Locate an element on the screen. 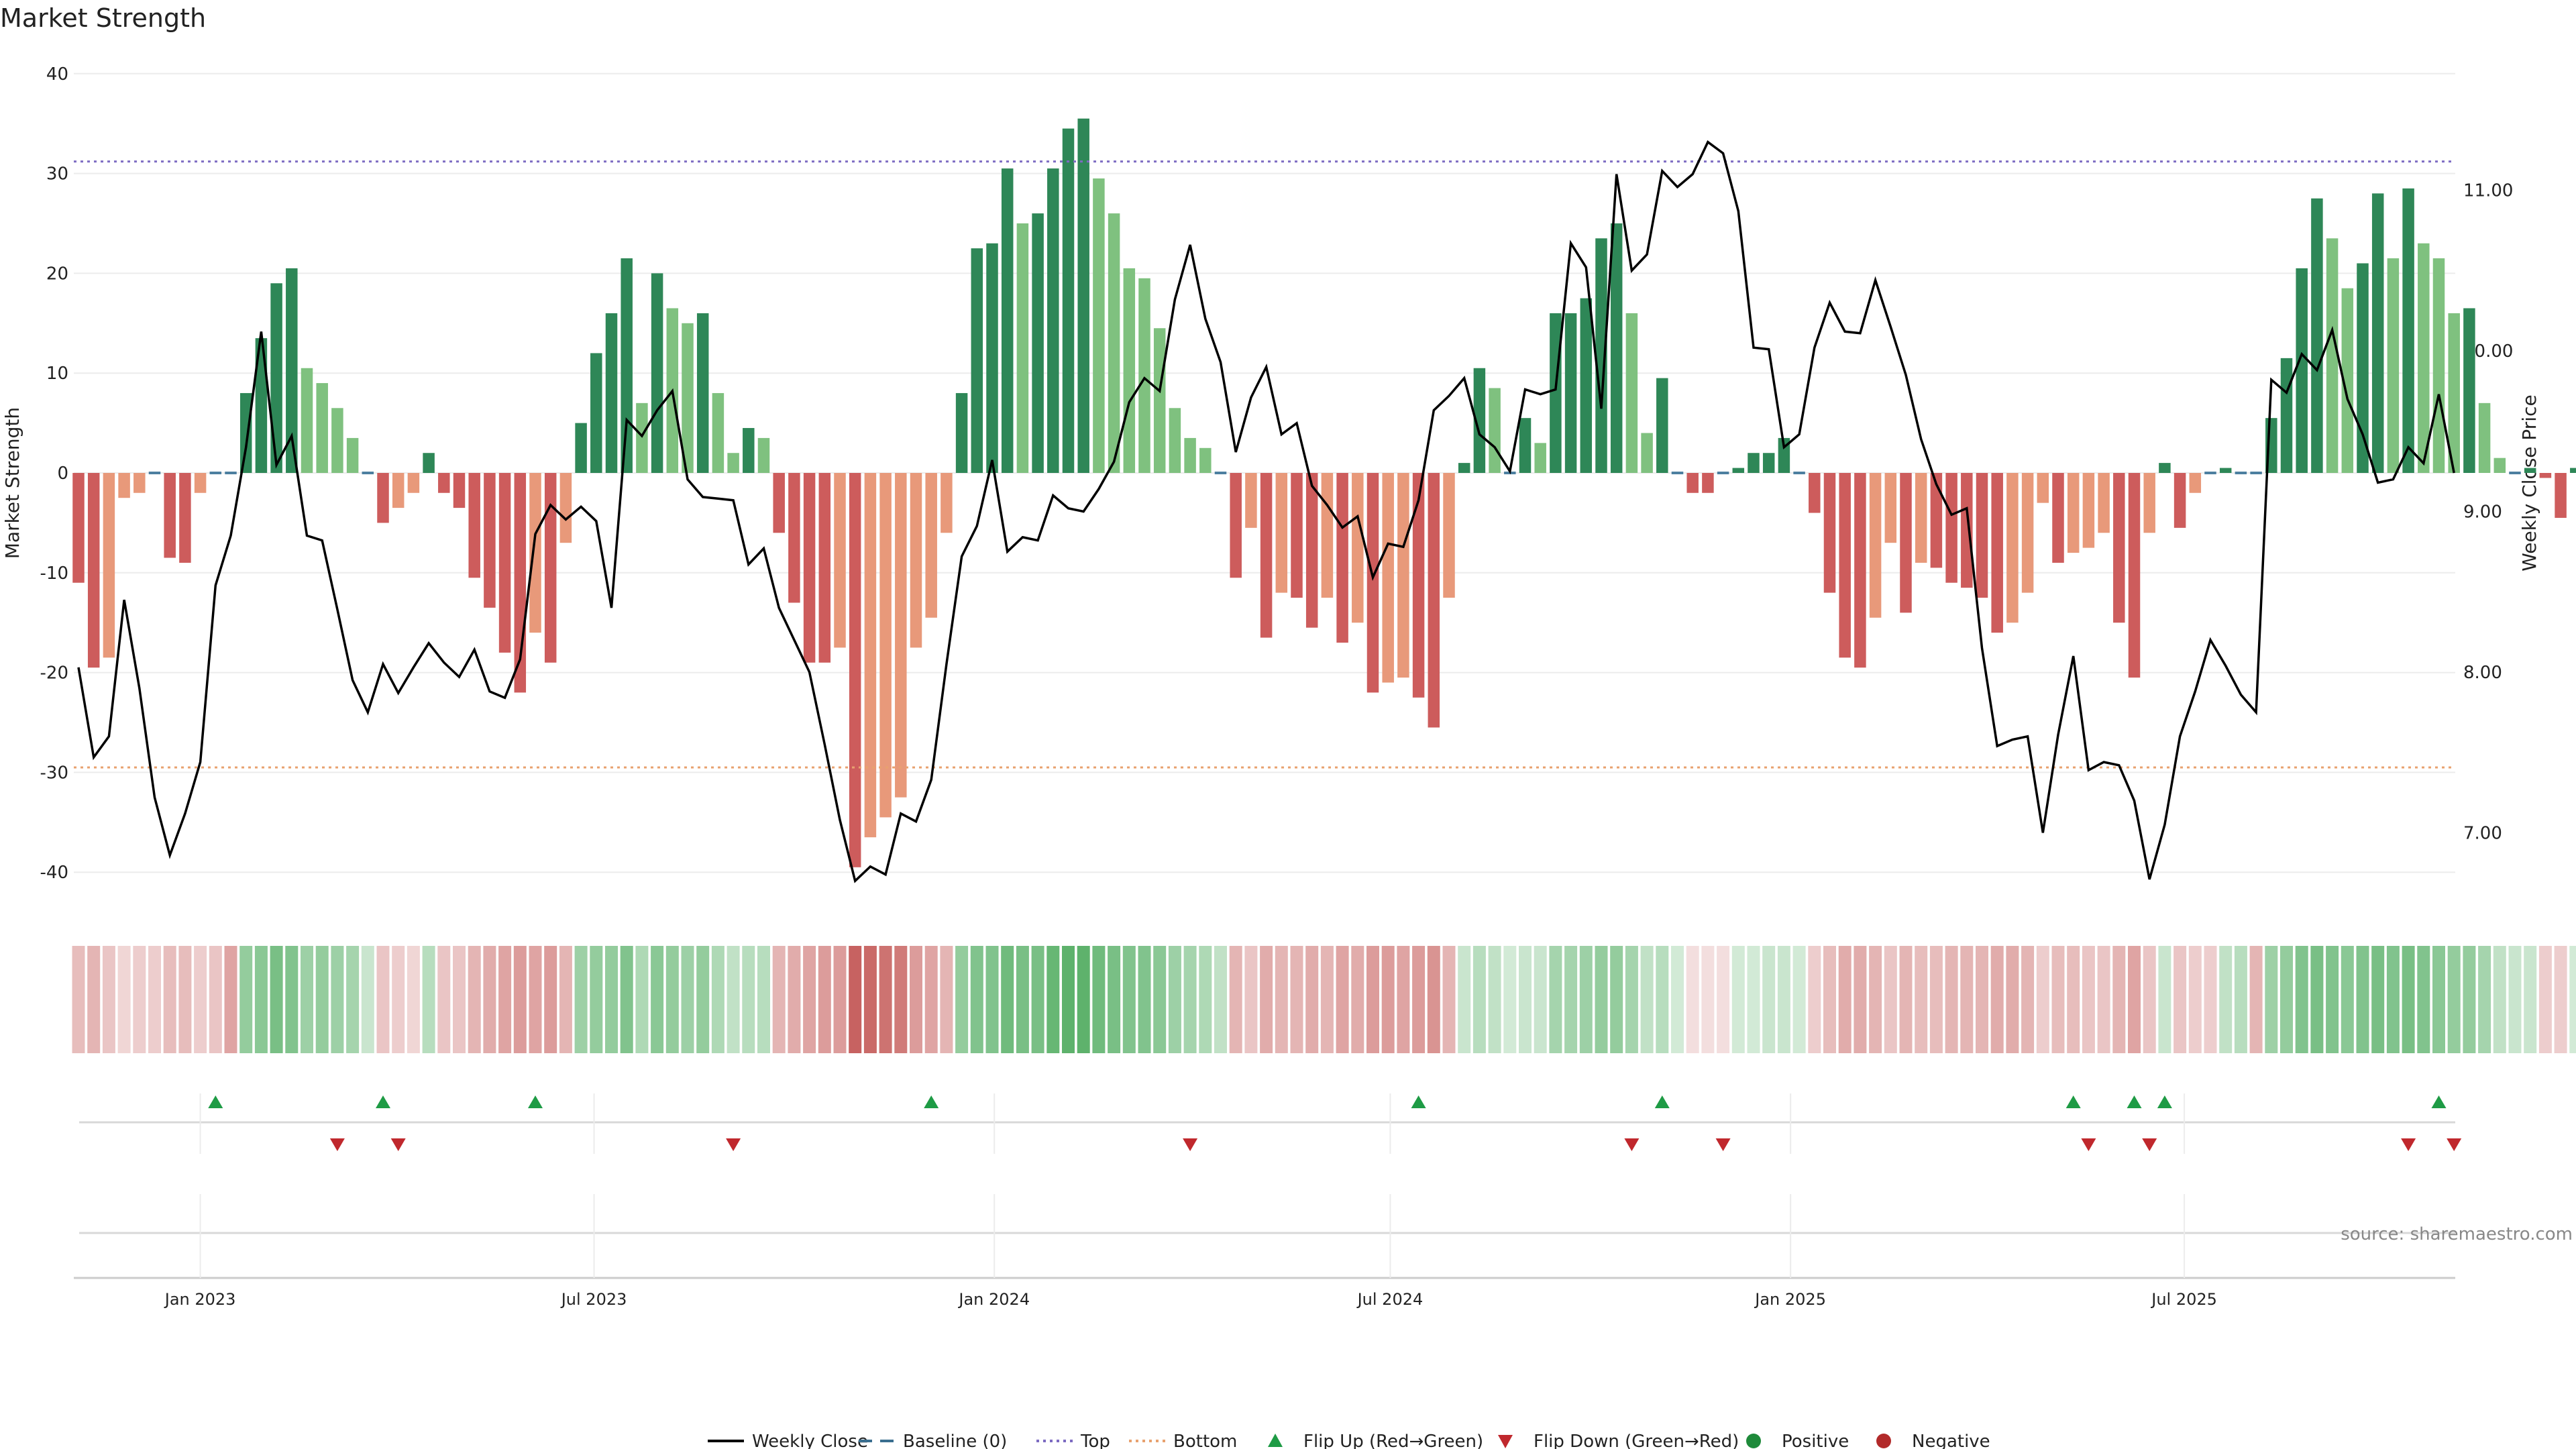  y-axis-label: Market Strength is located at coordinates (12, 483).